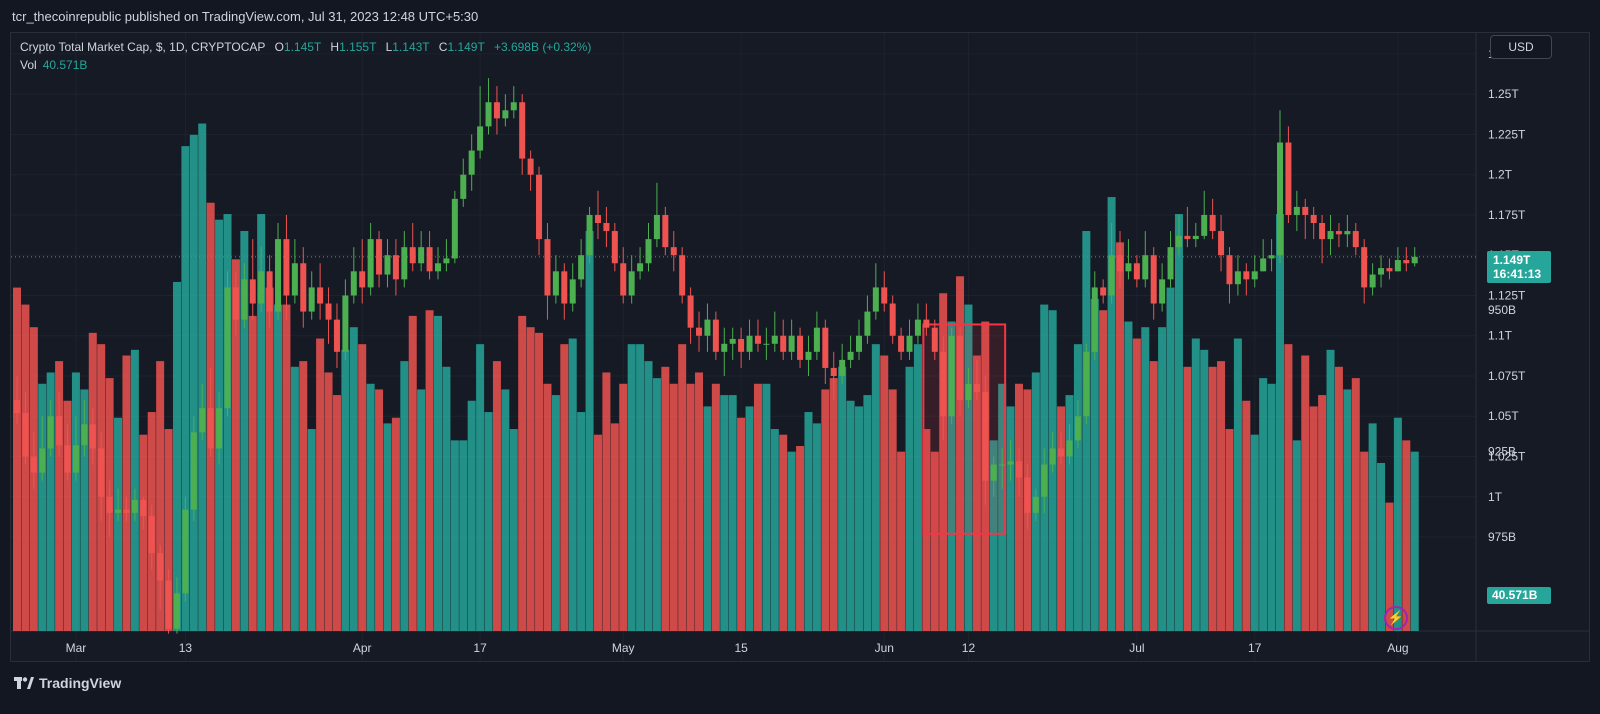  Describe the element at coordinates (279, 47) in the screenshot. I see `open-label: O` at that location.